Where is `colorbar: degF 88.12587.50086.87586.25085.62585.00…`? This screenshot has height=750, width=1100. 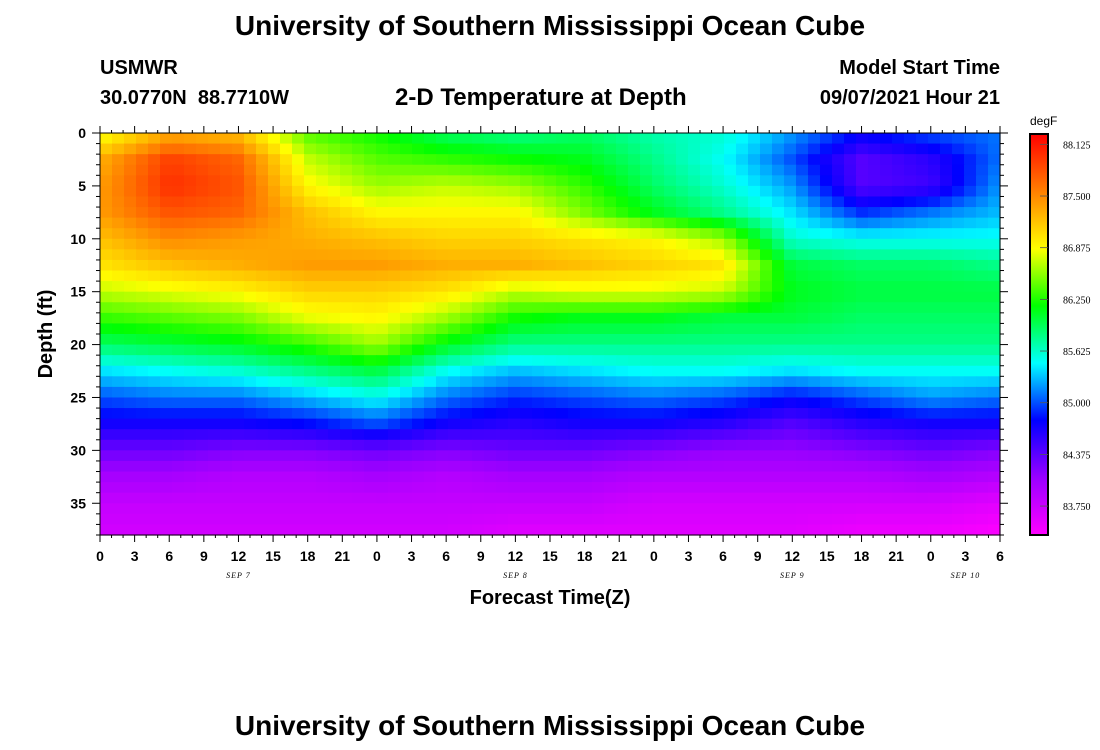 colorbar: degF 88.12587.50086.87586.25085.62585.00… is located at coordinates (1060, 325).